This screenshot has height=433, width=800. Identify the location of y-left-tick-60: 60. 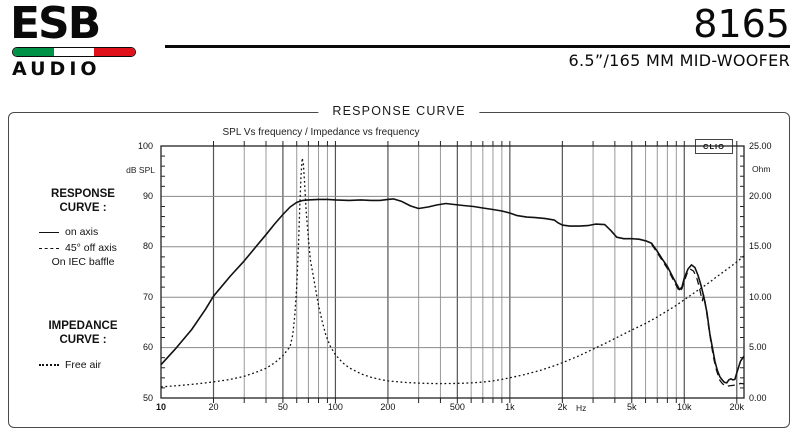
(147, 347).